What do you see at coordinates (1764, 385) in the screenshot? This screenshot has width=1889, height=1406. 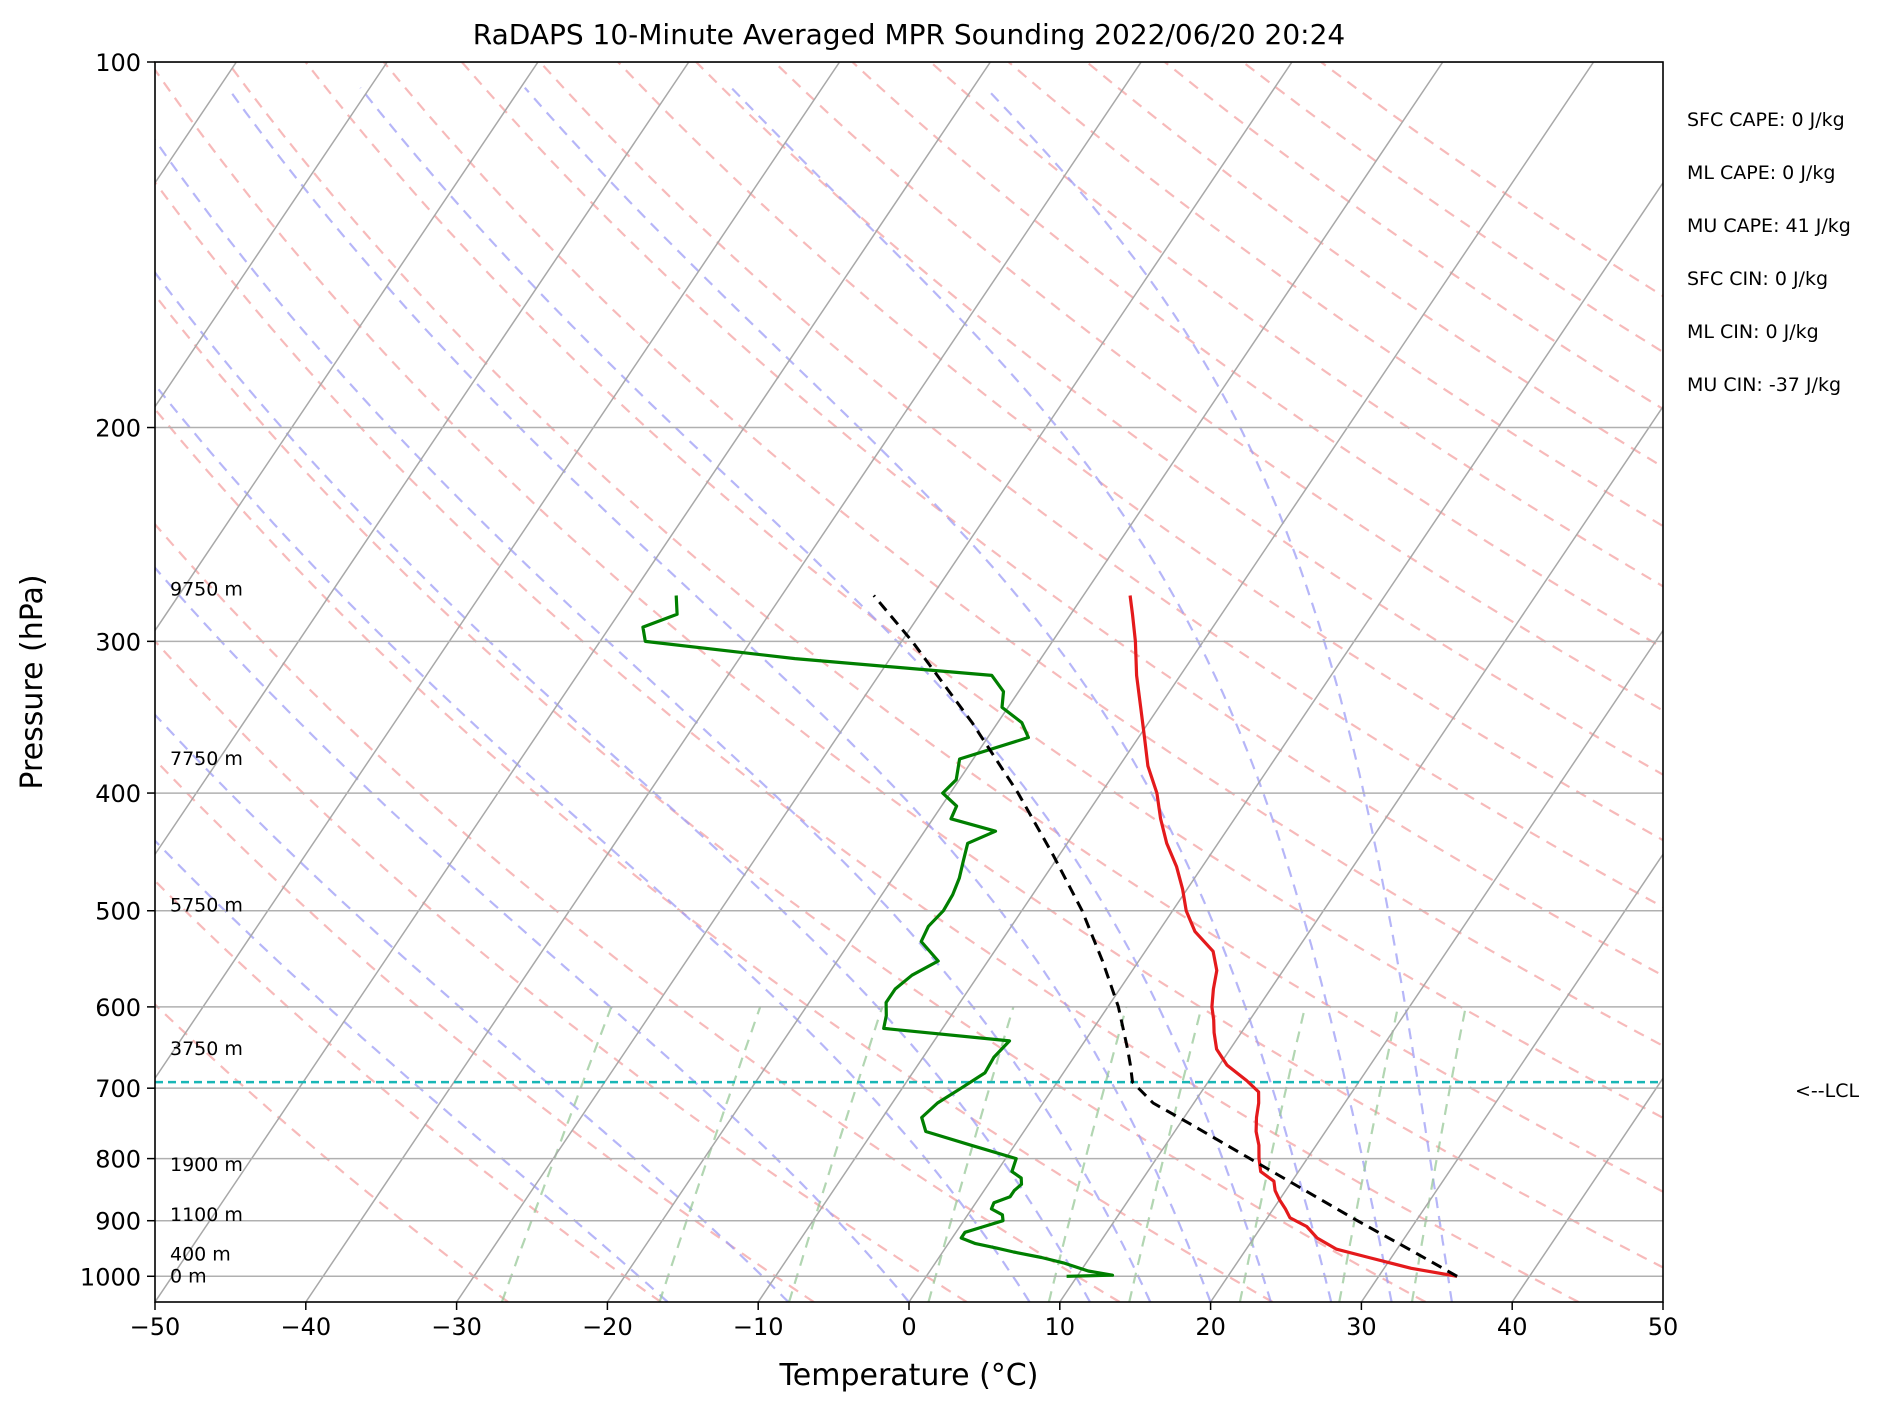 I see `index-mu-cin: MU CIN: -37 J/kg` at bounding box center [1764, 385].